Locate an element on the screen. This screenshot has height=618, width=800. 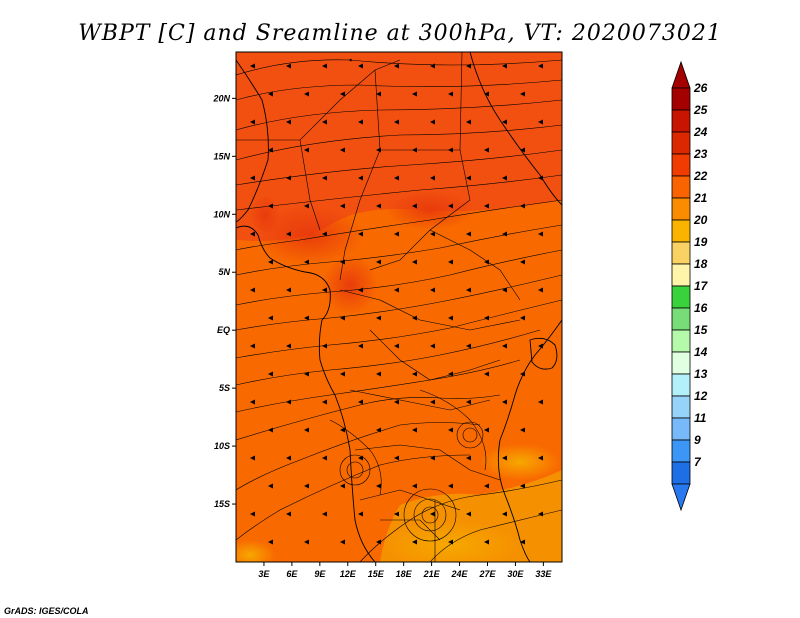
colorbar-label: 11 is located at coordinates (700, 418).